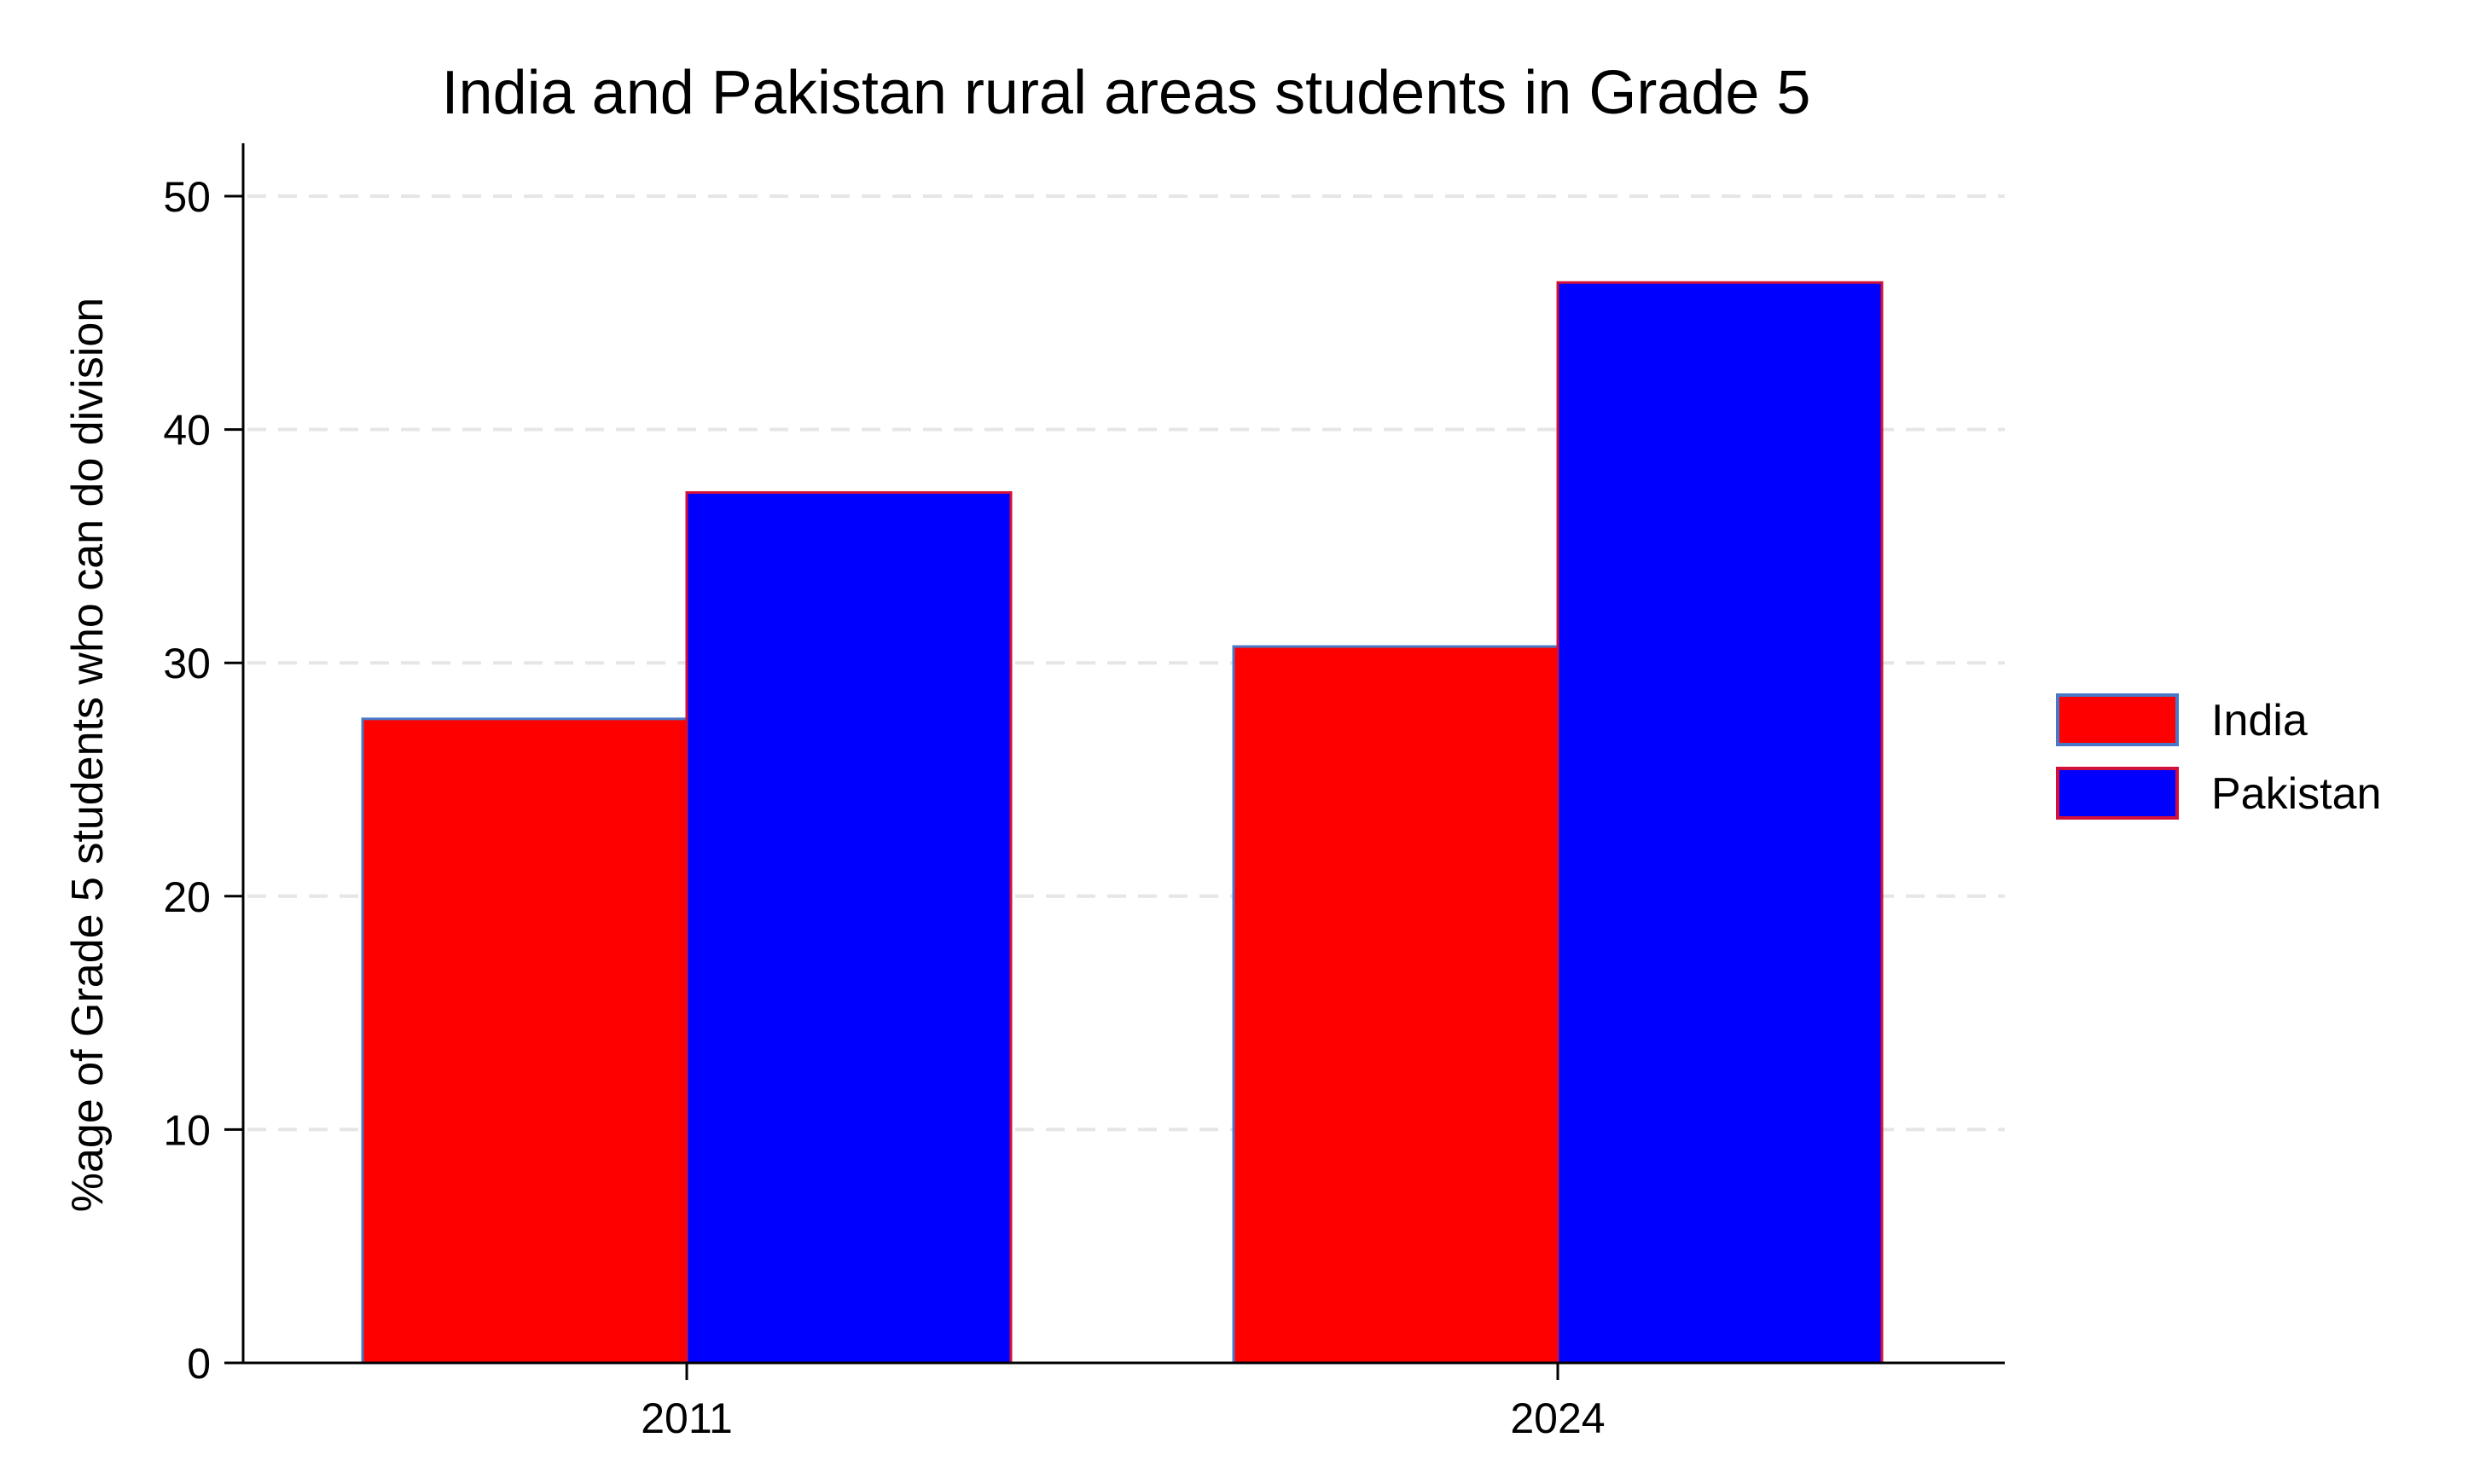  I want to click on legend-label-pakistan: Pakistan, so click(2296, 794).